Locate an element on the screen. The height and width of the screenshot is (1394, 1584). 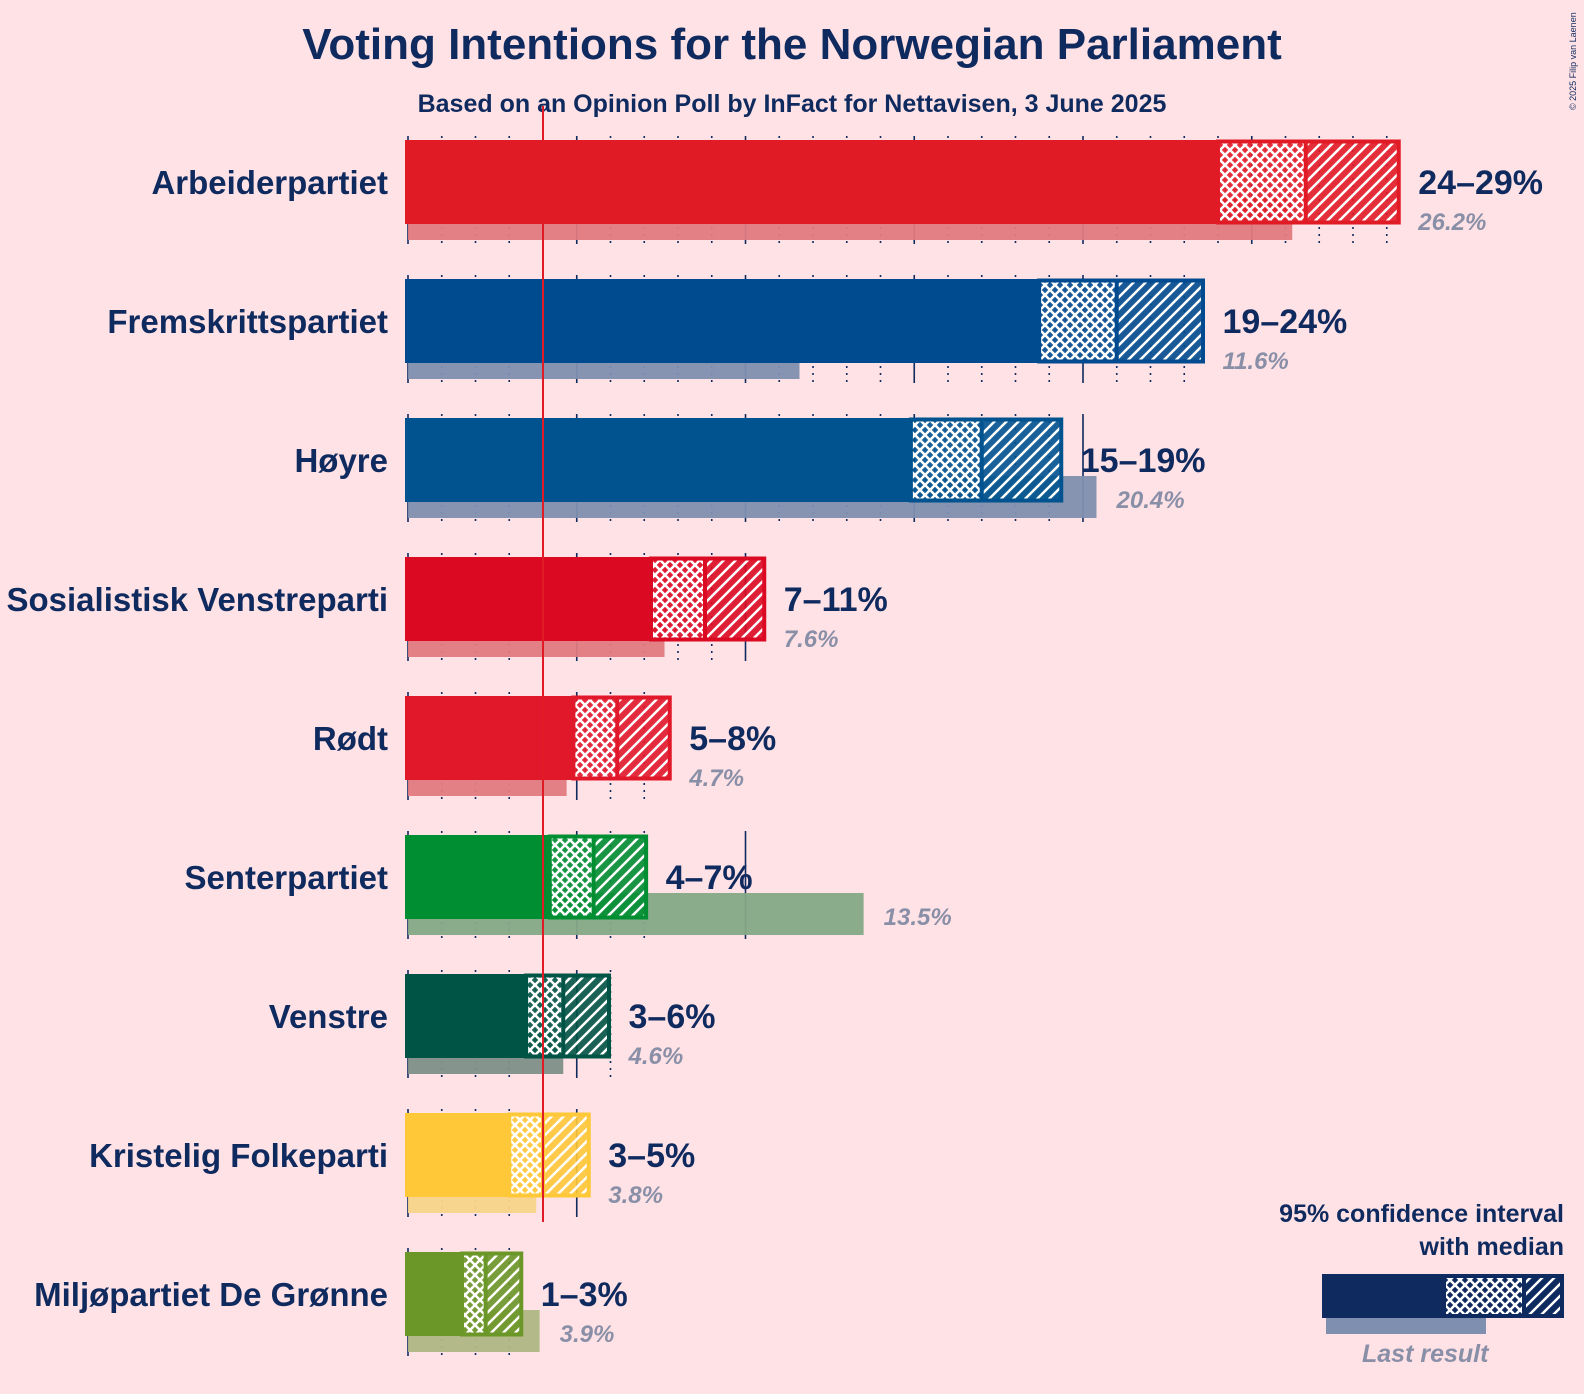
party-label: Senterpartiet is located at coordinates (286, 877).